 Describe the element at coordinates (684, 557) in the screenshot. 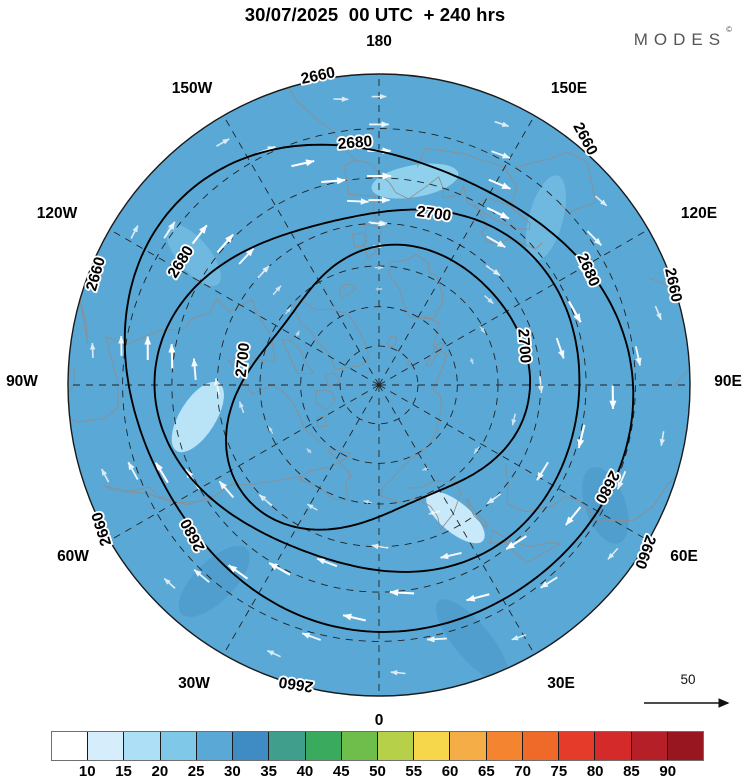

I see `longitude-label-60e: 60E` at that location.